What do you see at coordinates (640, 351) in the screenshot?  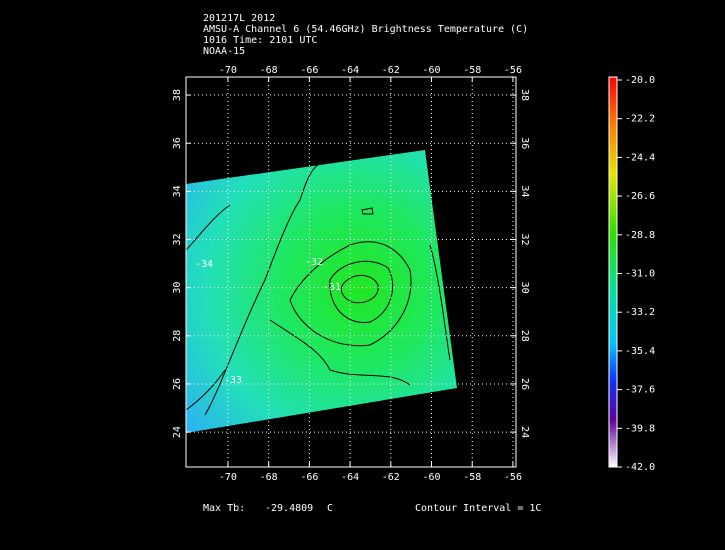 I see `colorbar-label: -35.4` at bounding box center [640, 351].